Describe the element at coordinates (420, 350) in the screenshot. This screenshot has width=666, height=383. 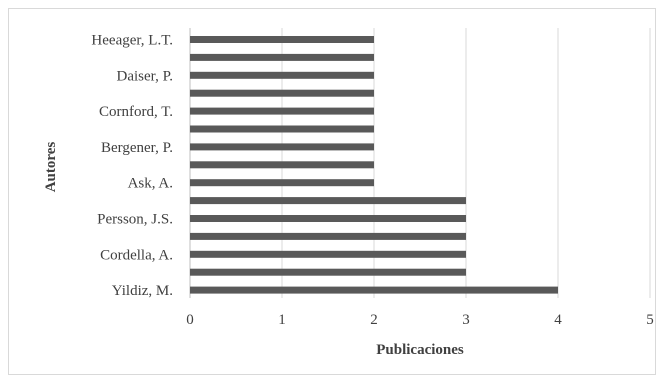
I see `x-axis-title: Publicaciones` at that location.